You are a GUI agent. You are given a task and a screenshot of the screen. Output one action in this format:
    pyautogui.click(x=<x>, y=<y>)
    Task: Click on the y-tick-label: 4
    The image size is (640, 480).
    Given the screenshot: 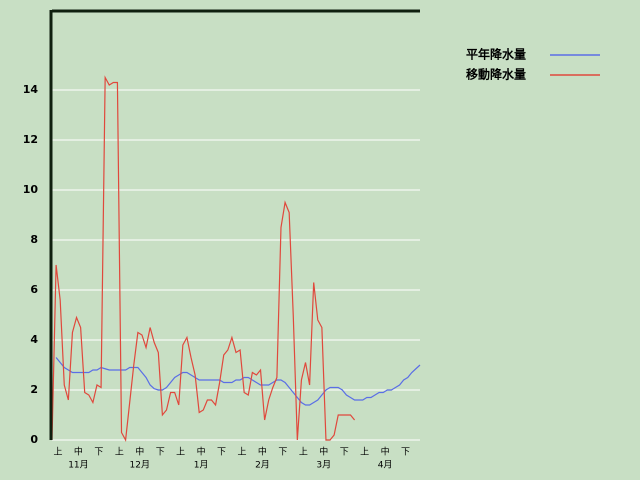 What is the action you would take?
    pyautogui.click(x=34, y=339)
    